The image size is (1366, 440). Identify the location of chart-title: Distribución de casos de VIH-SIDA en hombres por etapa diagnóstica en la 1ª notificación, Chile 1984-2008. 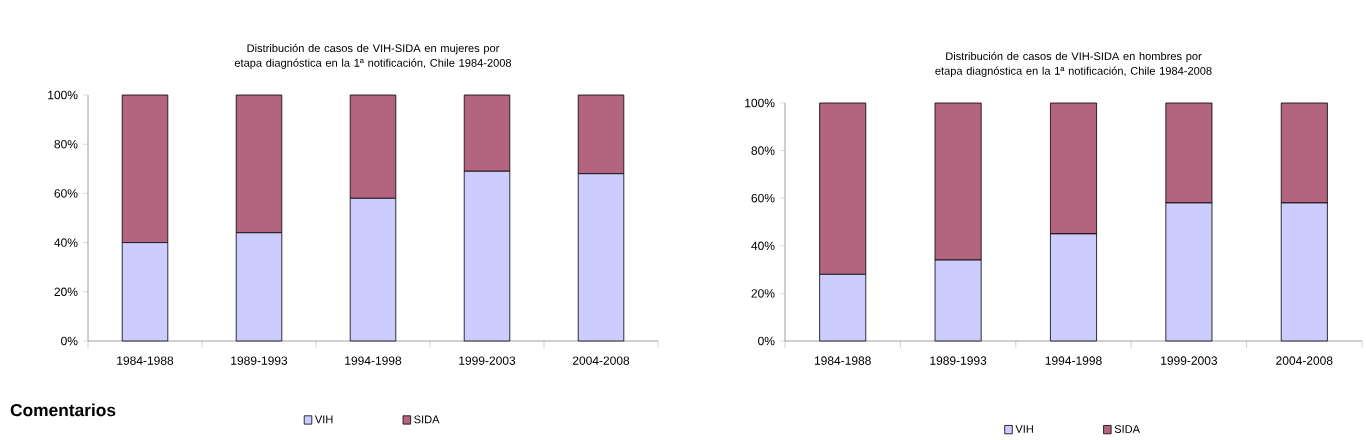
(1073, 64).